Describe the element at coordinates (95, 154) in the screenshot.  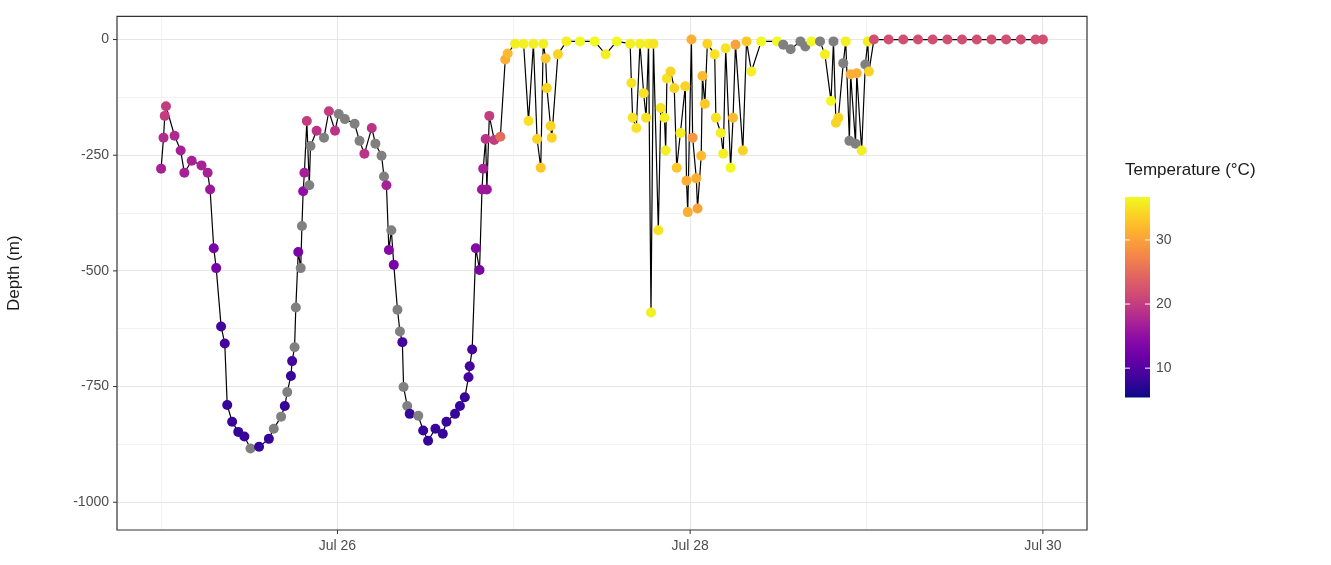
I see `y-tick-label: -250` at that location.